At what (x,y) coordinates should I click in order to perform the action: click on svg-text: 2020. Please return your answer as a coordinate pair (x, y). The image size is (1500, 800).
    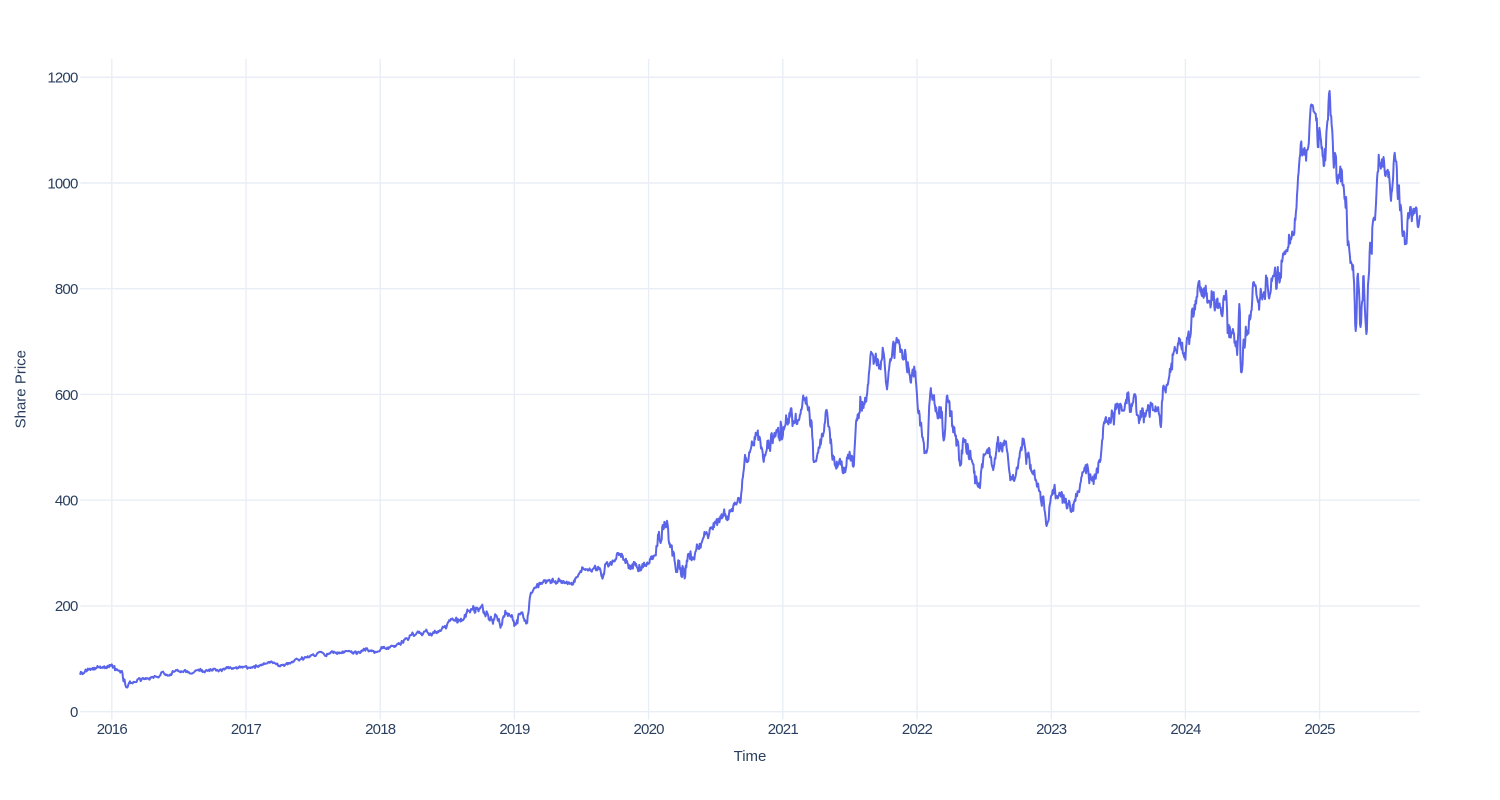
    Looking at the image, I should click on (649, 729).